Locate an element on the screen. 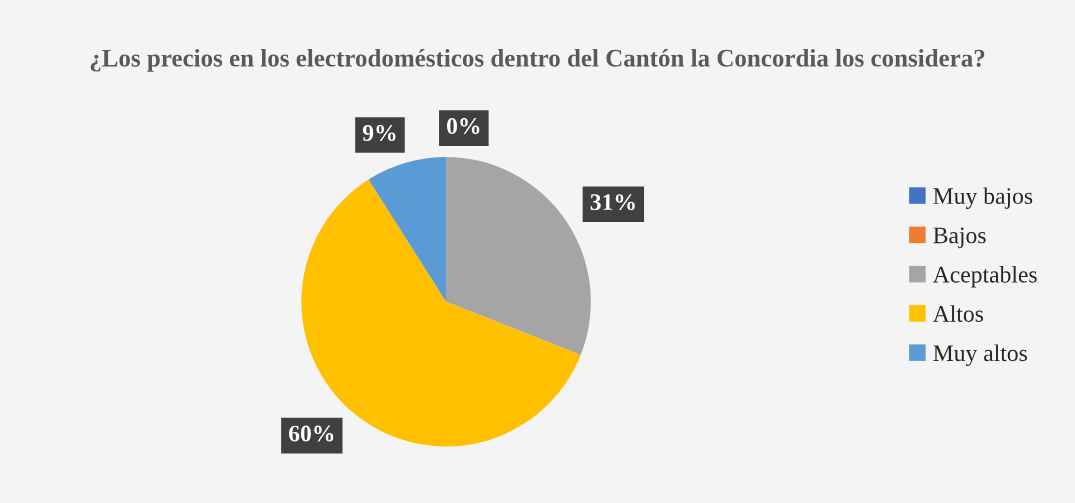  legend-label: Altos is located at coordinates (958, 313).